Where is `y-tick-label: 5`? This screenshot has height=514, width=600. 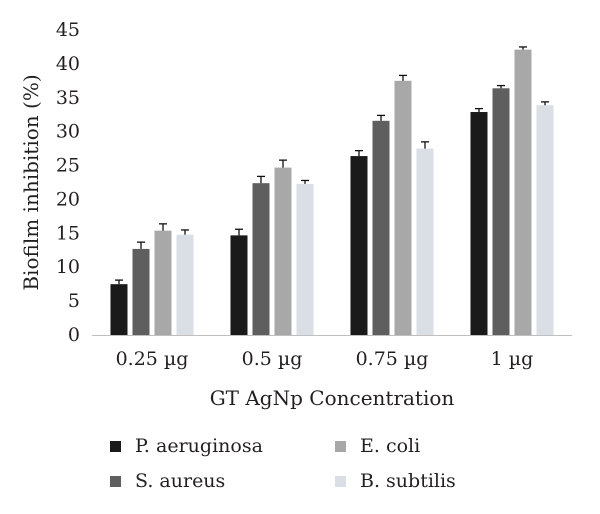 y-tick-label: 5 is located at coordinates (74, 301).